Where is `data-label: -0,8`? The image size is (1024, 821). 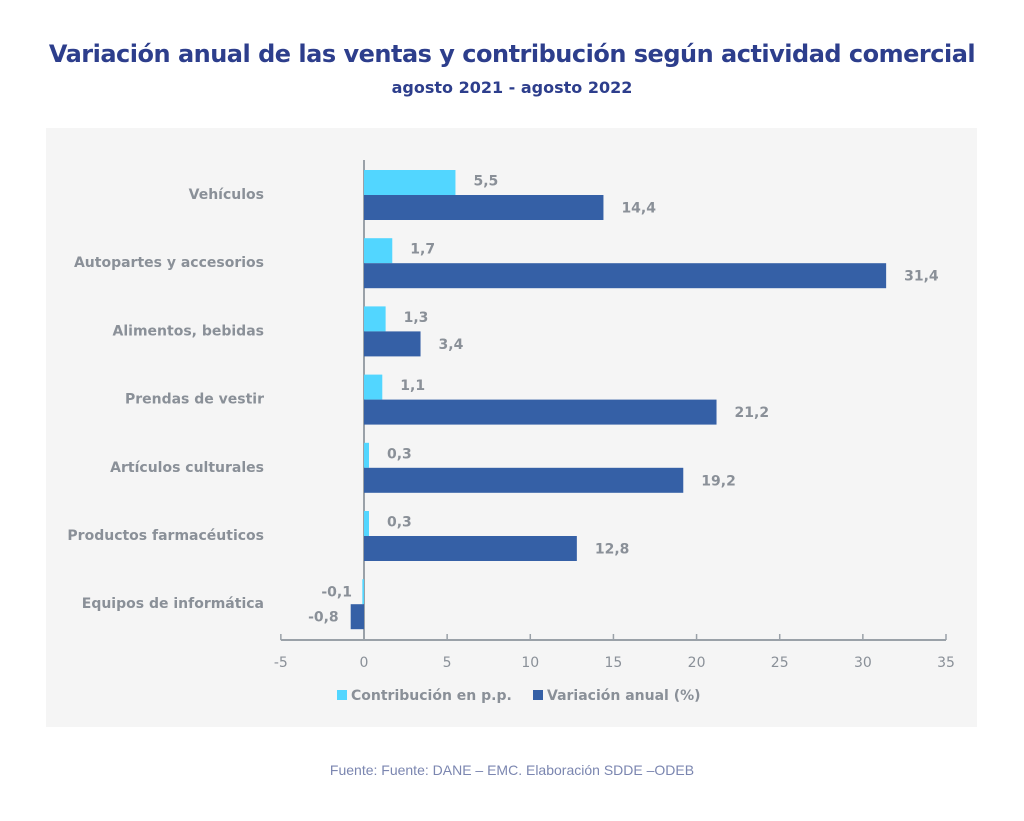 data-label: -0,8 is located at coordinates (323, 618).